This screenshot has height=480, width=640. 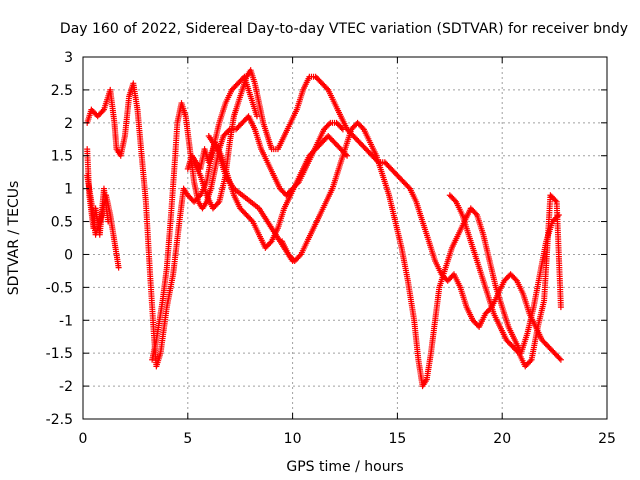 What do you see at coordinates (607, 439) in the screenshot?
I see `x-tick-label: 25` at bounding box center [607, 439].